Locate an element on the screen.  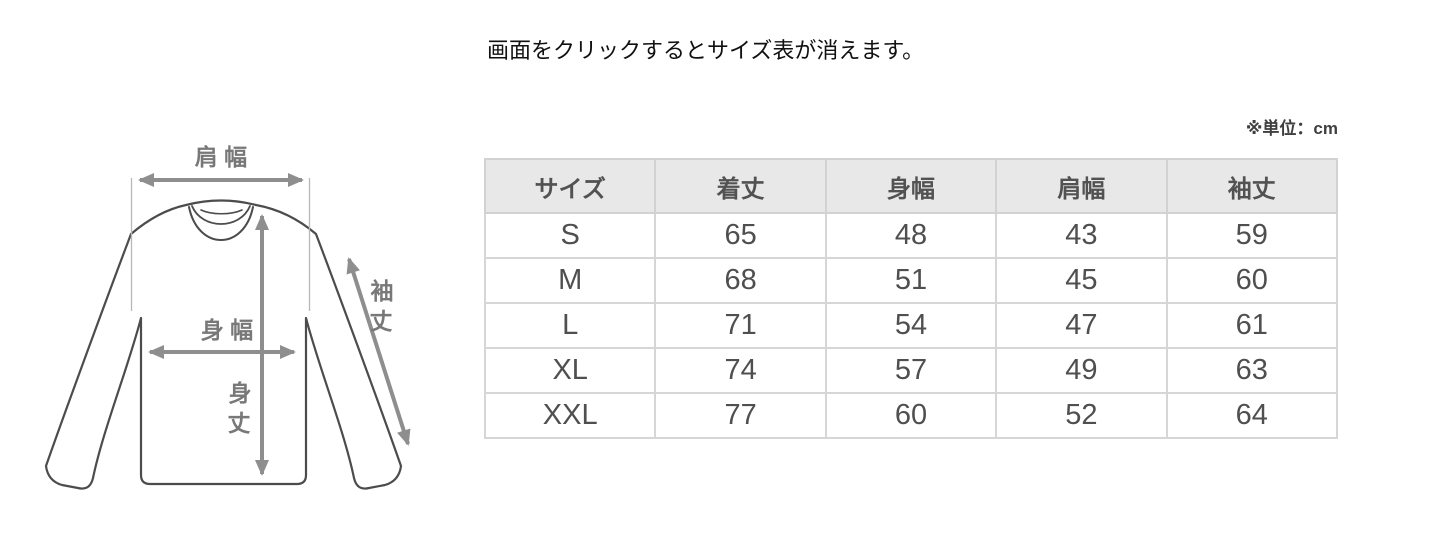
table-cell: 57 is located at coordinates (911, 370).